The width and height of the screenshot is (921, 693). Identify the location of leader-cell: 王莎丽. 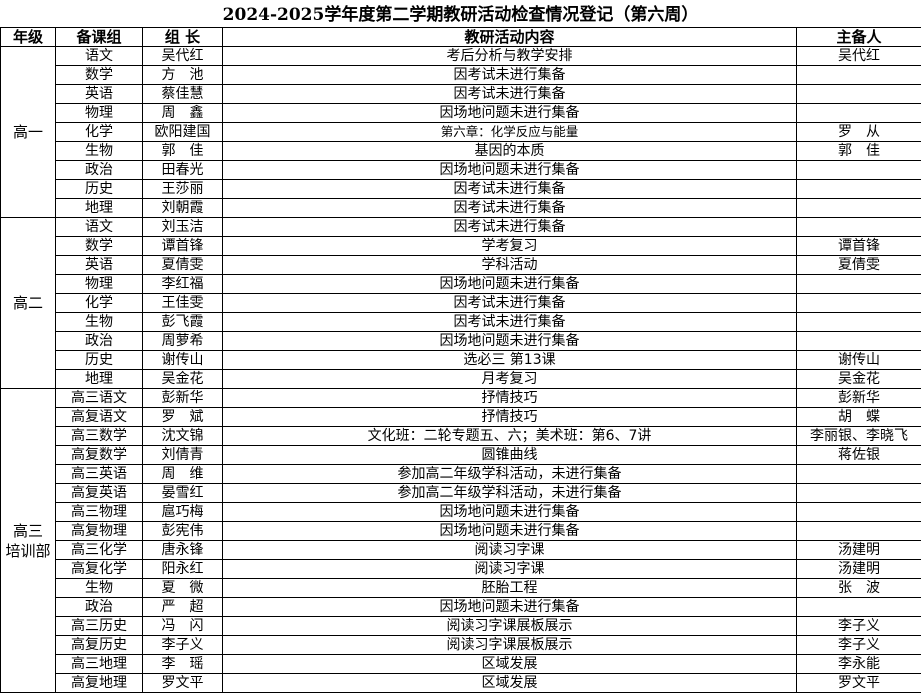
(182, 189).